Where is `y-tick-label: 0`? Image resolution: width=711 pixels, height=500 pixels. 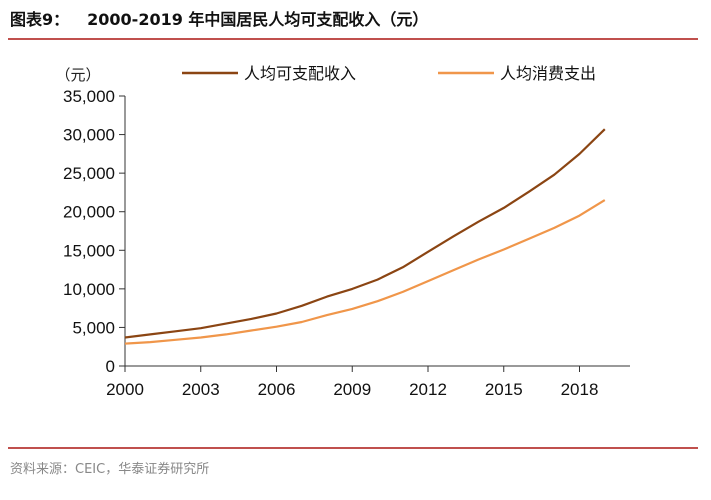
y-tick-label: 0 is located at coordinates (110, 366).